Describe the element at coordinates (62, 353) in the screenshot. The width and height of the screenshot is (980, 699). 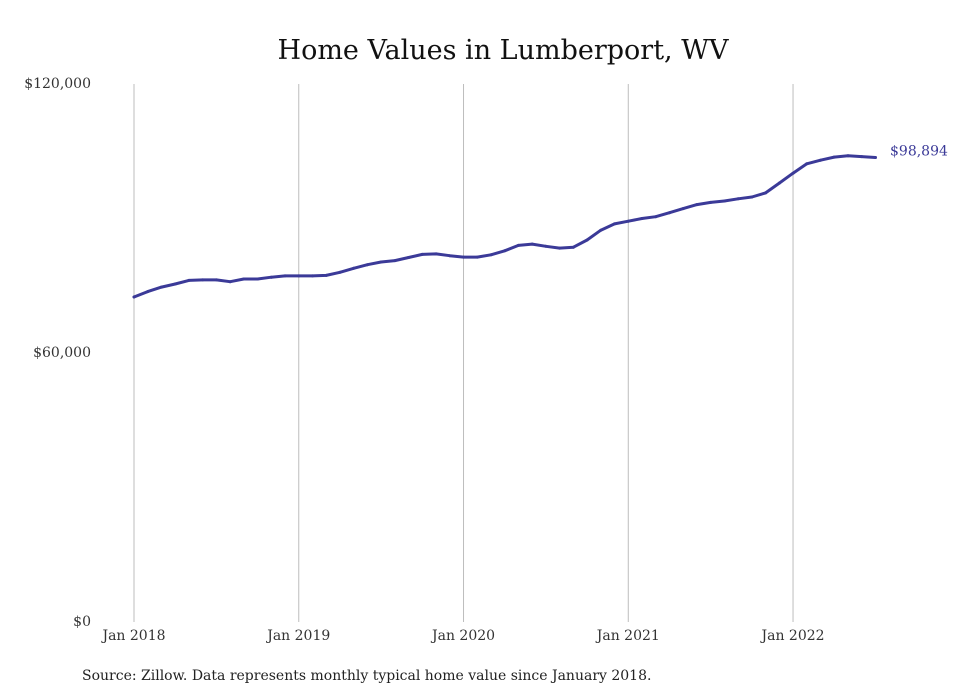
I see `y-tick-label: $60,000` at that location.